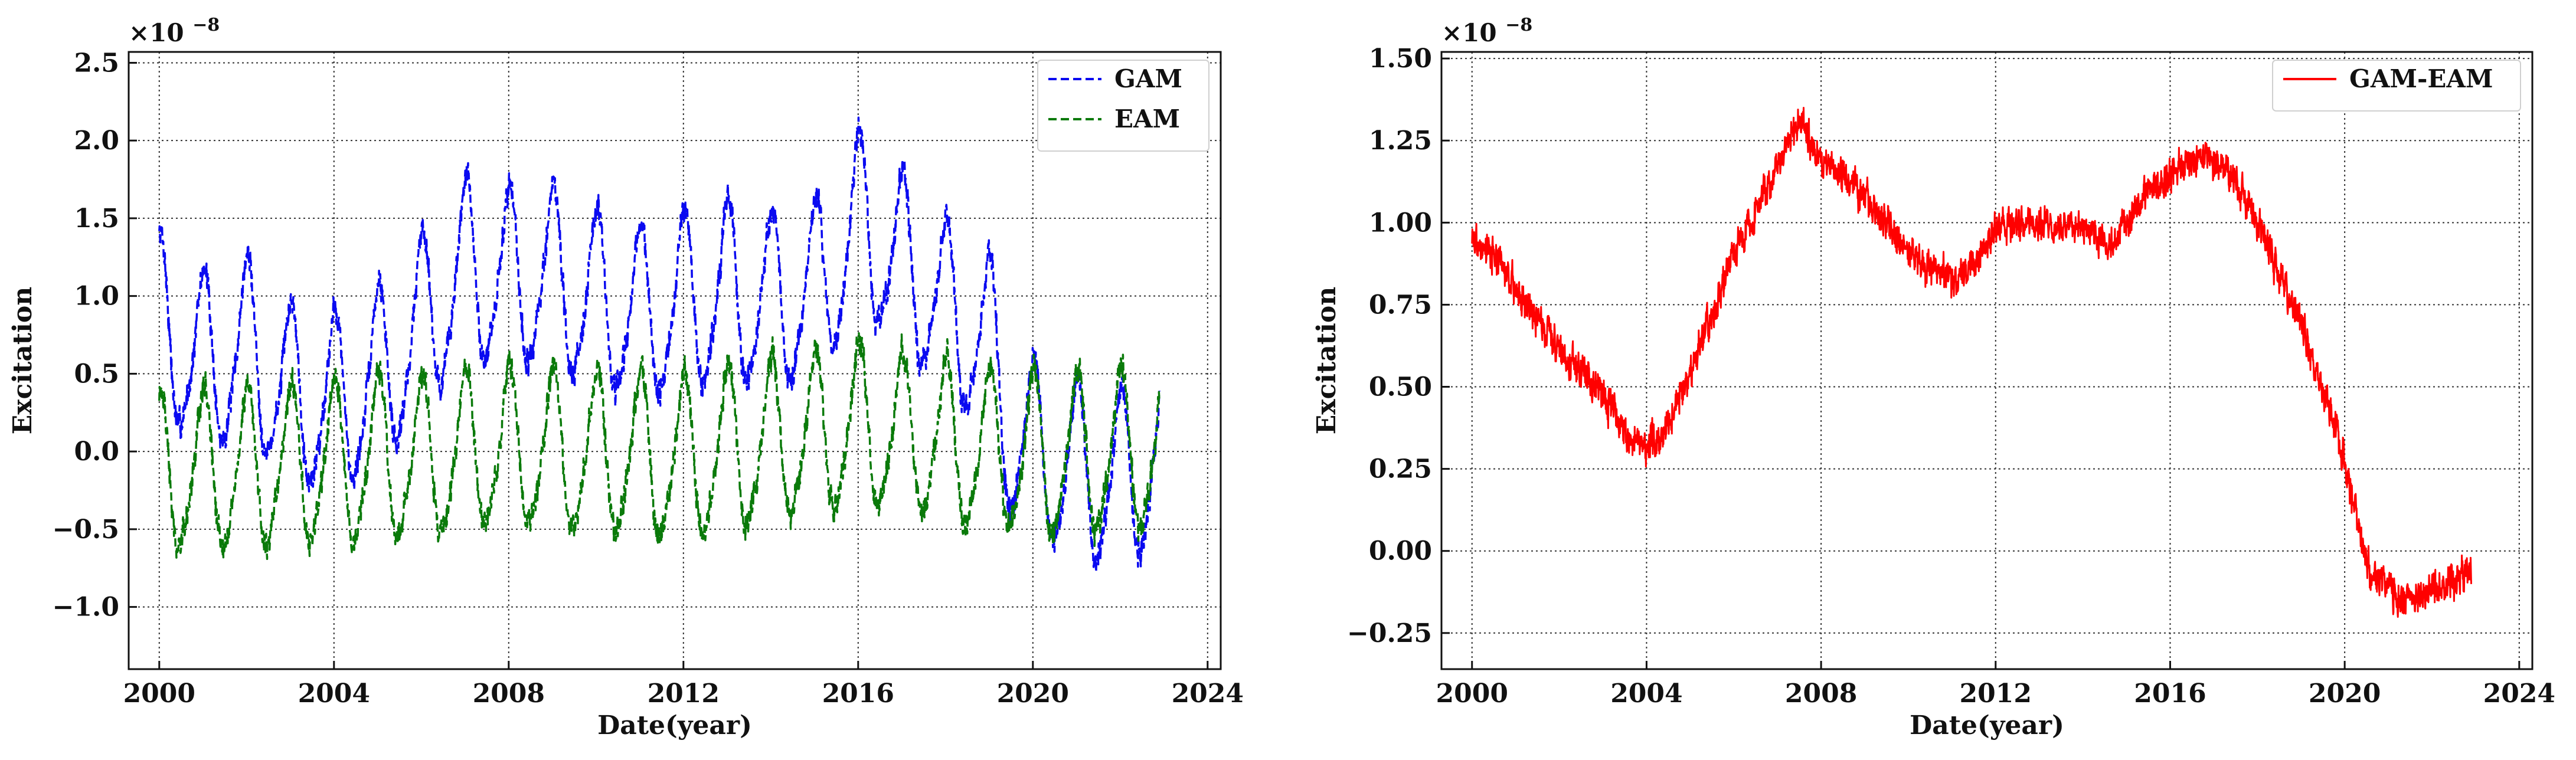  I want to click on right-legend: GAM-EAM, so click(2396, 86).